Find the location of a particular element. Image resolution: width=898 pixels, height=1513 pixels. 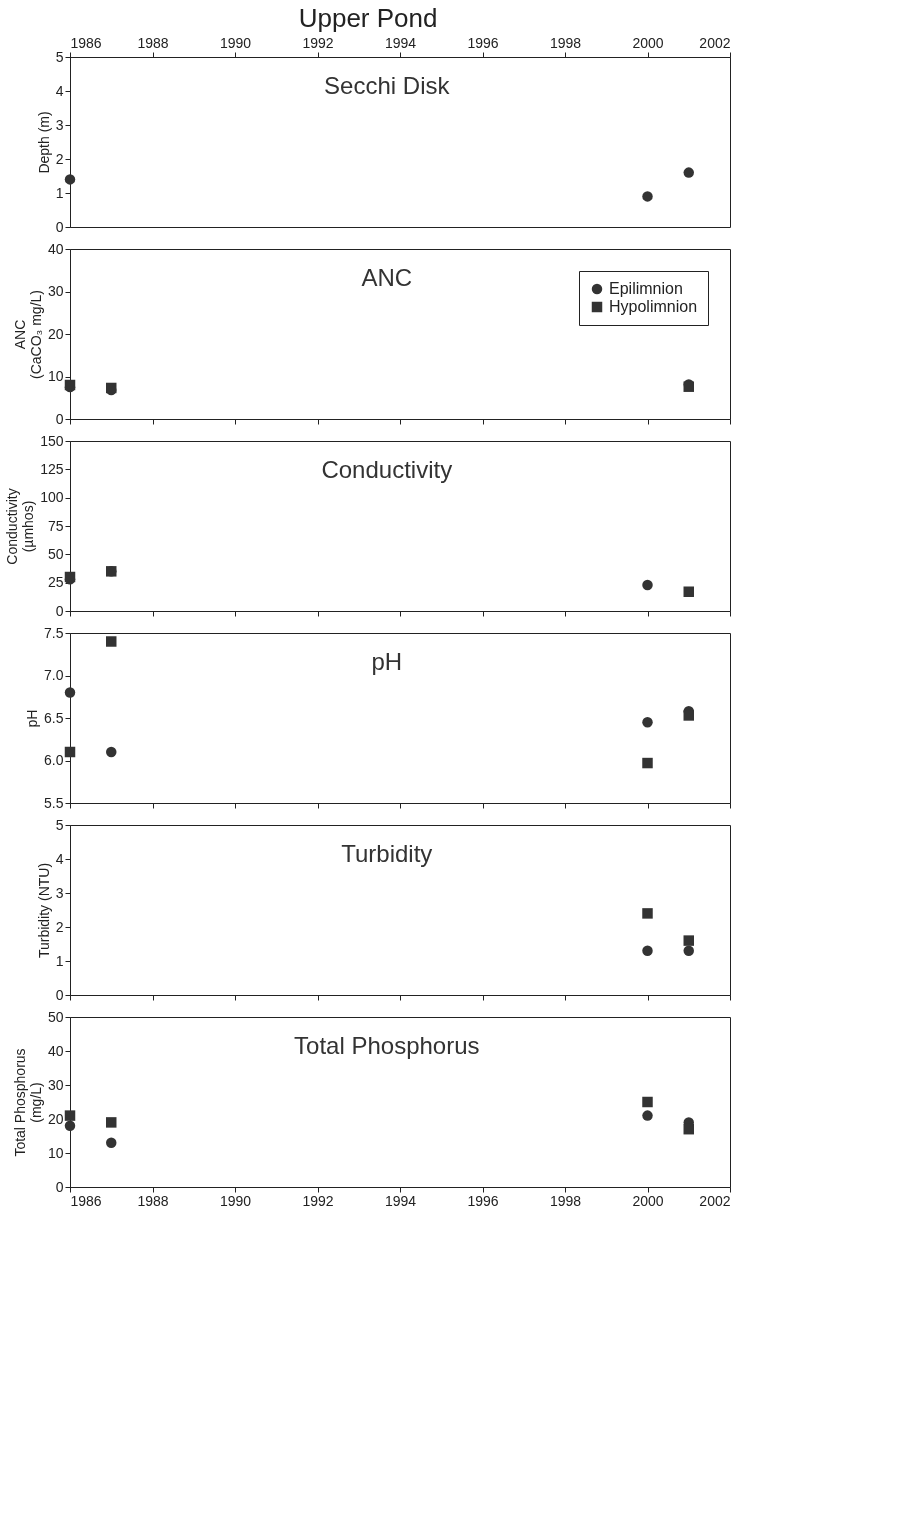

y-tick-label: 7.0 is located at coordinates (54, 675).